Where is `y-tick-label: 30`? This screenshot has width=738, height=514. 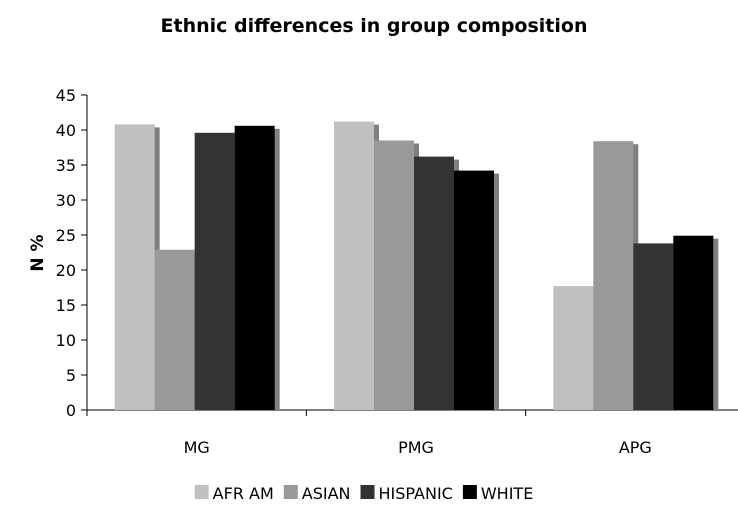 y-tick-label: 30 is located at coordinates (66, 200).